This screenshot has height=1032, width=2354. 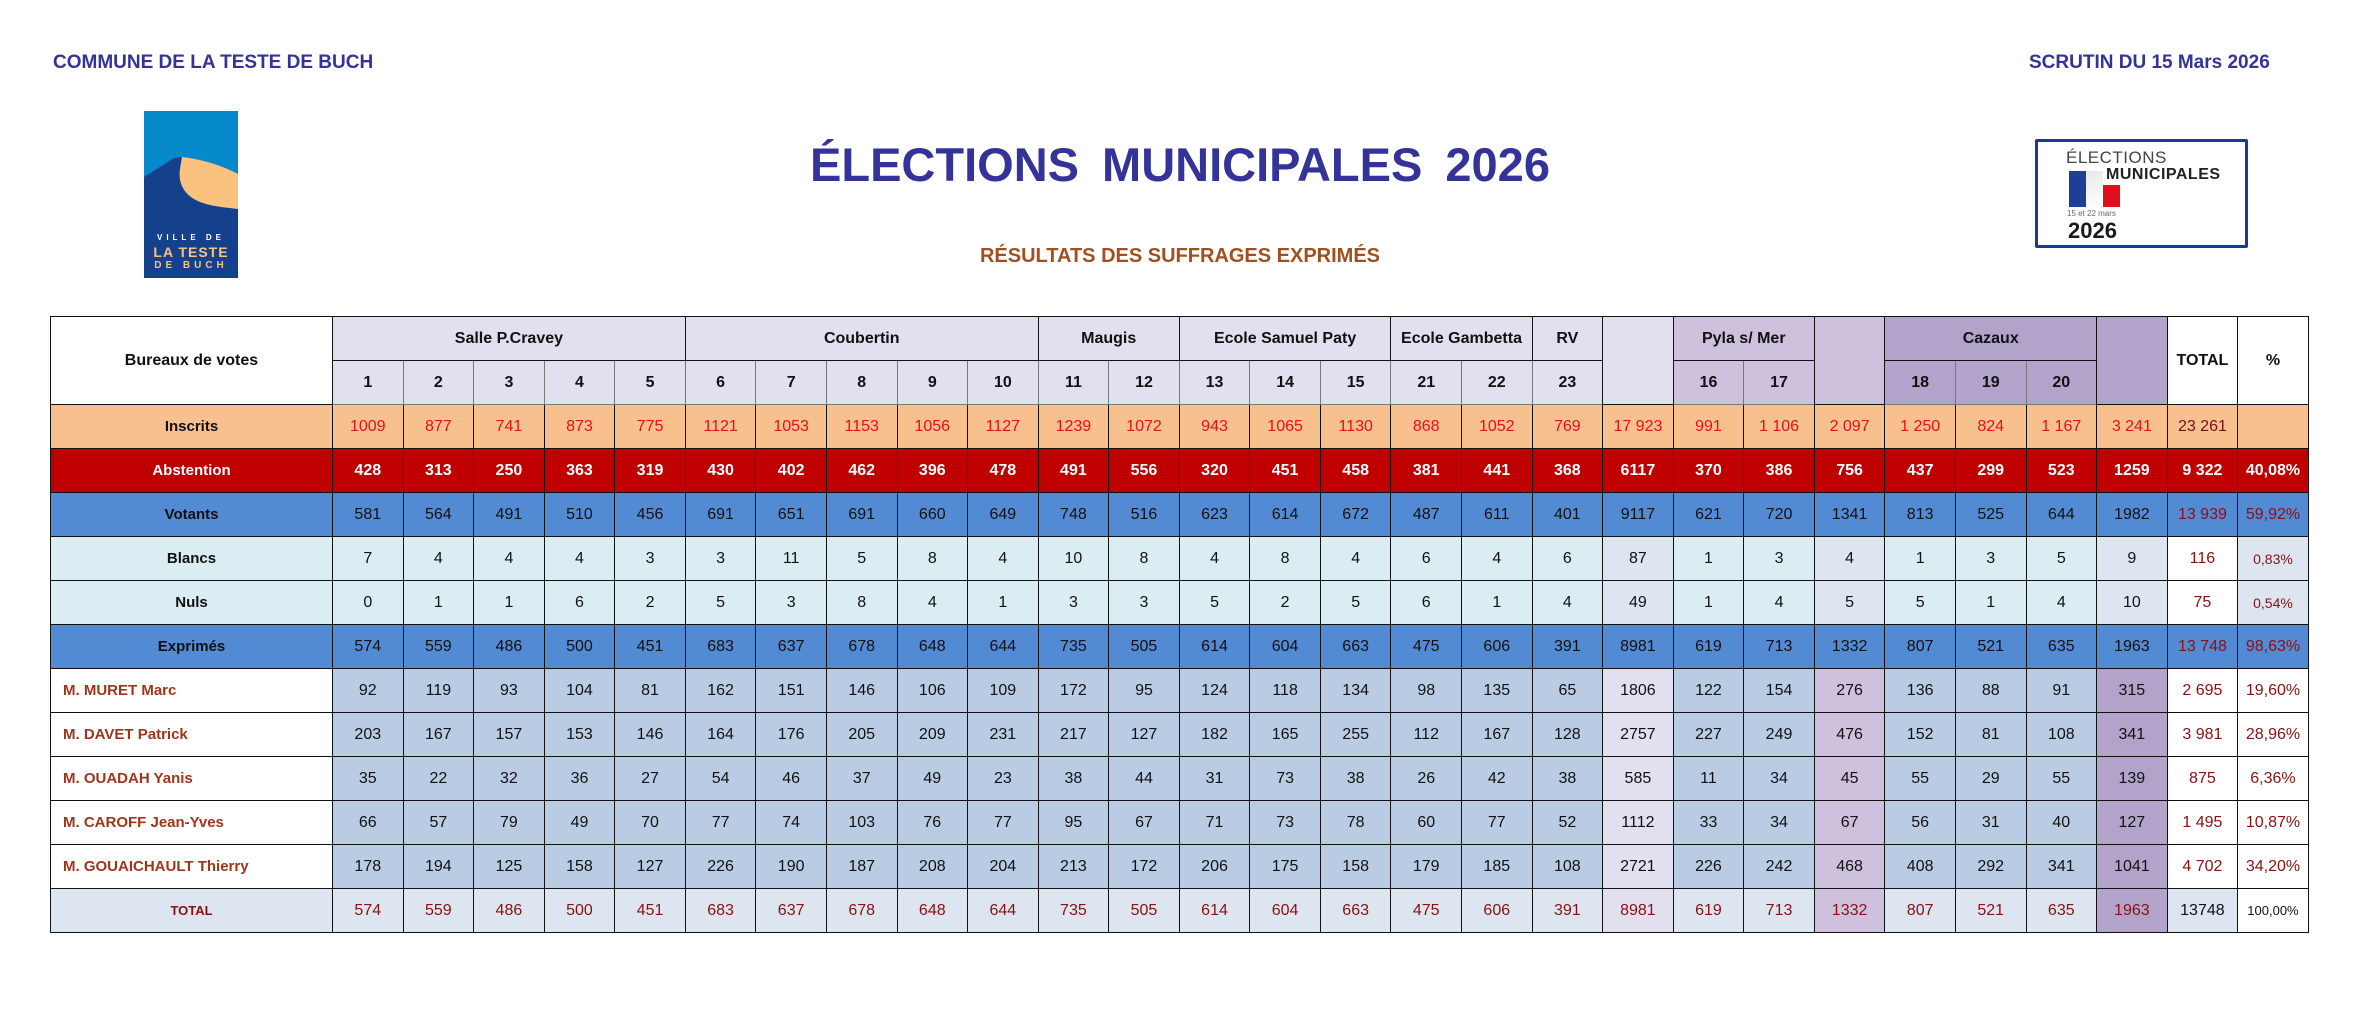 What do you see at coordinates (1990, 382) in the screenshot?
I see `bureau-number: 19` at bounding box center [1990, 382].